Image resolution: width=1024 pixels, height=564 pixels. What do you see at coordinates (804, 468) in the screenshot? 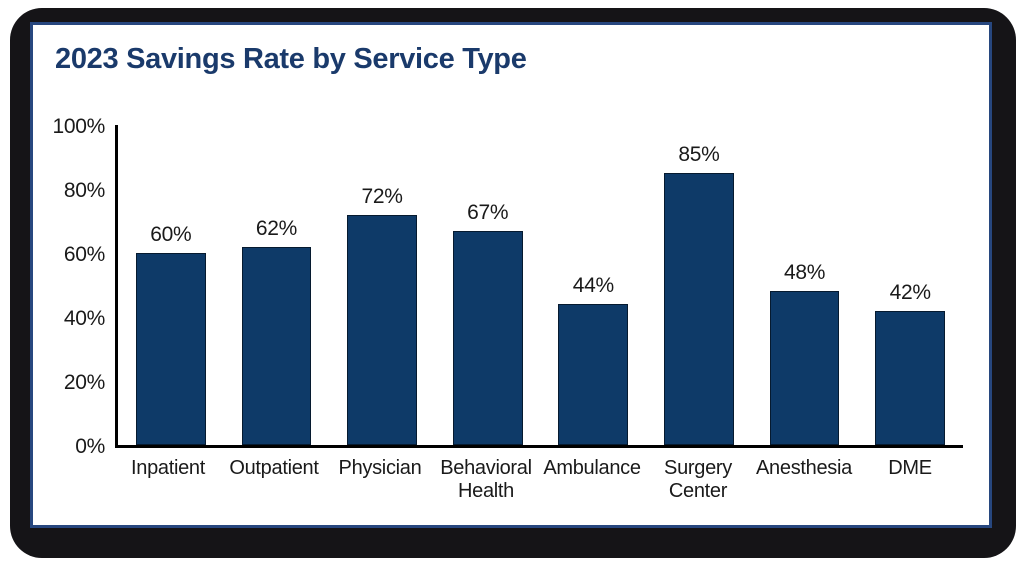
I see `x-tick-label-anesthesia: Anesthesia` at bounding box center [804, 468].